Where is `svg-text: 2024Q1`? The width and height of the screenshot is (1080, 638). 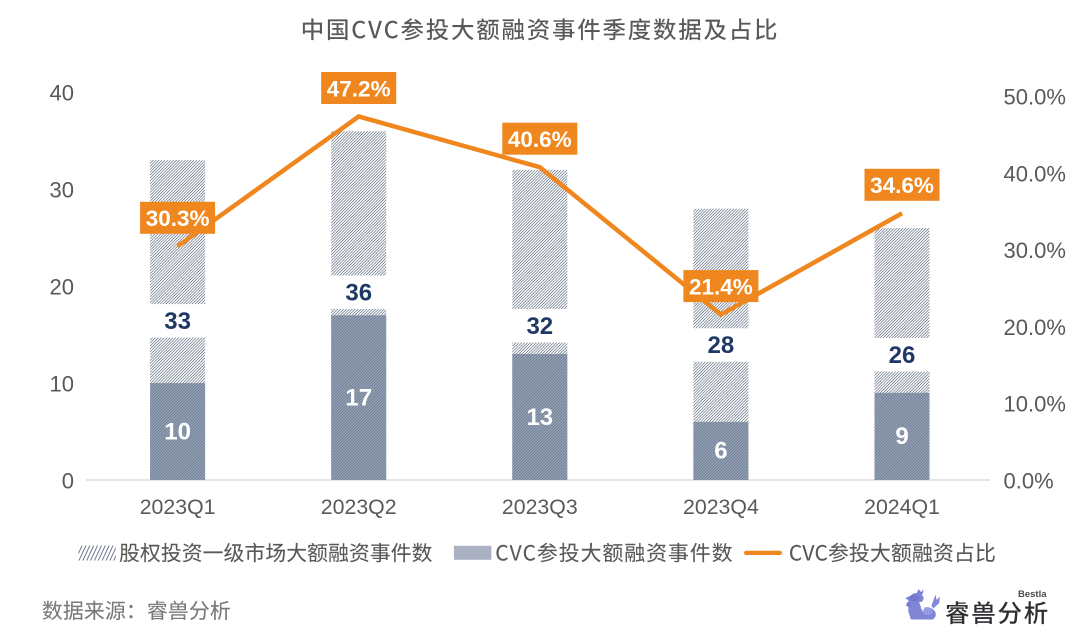
svg-text: 2024Q1 is located at coordinates (902, 507).